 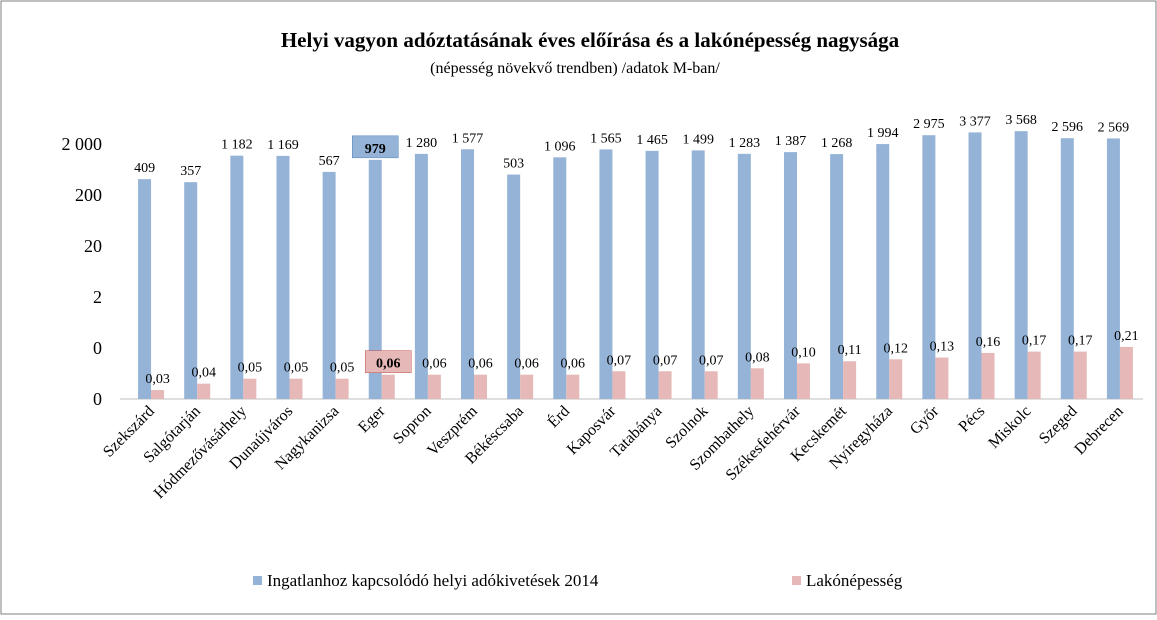 I want to click on legend-label: Lakónépesség, so click(x=854, y=580).